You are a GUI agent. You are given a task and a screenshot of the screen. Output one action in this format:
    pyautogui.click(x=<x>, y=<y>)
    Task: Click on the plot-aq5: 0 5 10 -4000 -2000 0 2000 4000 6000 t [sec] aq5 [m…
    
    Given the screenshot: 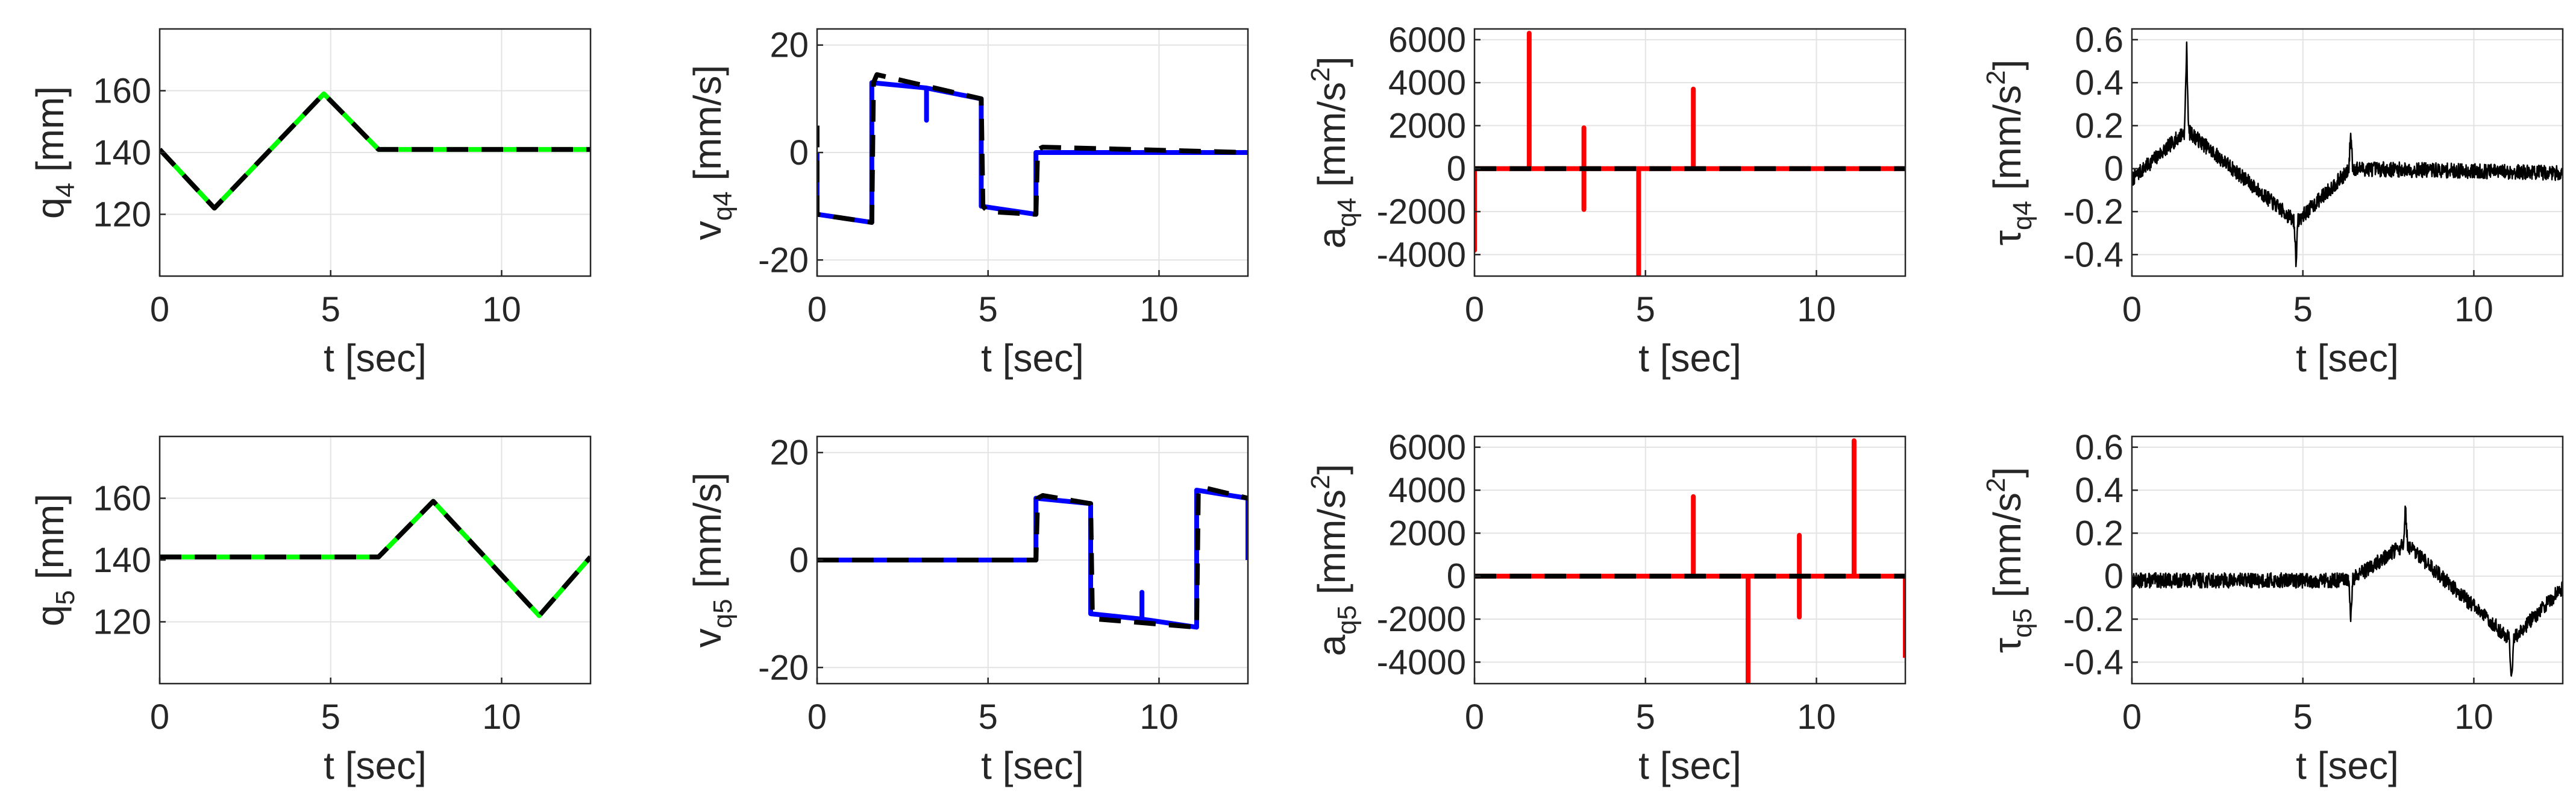 What is the action you would take?
    pyautogui.click(x=1606, y=607)
    